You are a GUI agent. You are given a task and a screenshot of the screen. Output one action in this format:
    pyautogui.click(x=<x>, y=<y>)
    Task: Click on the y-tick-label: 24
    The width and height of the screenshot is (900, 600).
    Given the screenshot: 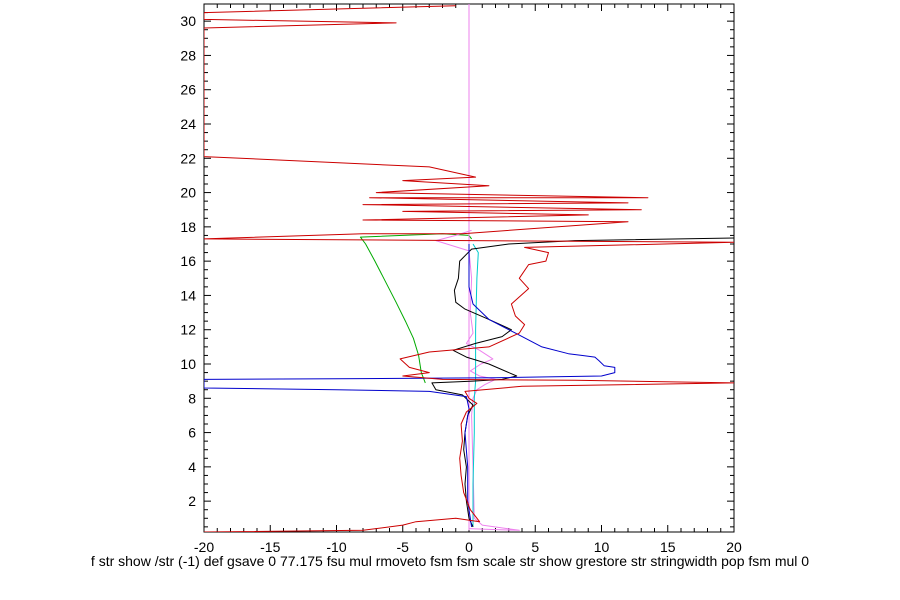 What is the action you would take?
    pyautogui.click(x=188, y=124)
    